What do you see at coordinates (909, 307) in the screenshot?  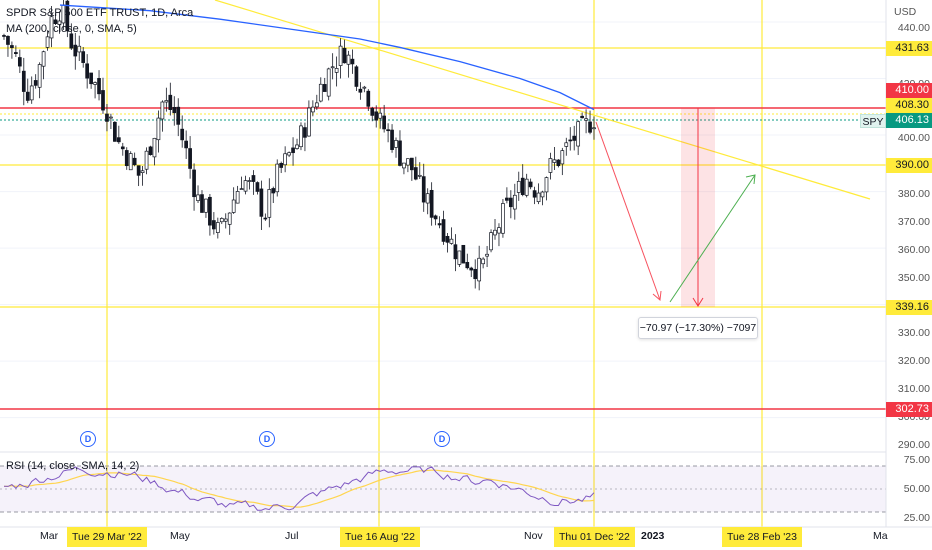 I see `price-tag-339: 339.16` at bounding box center [909, 307].